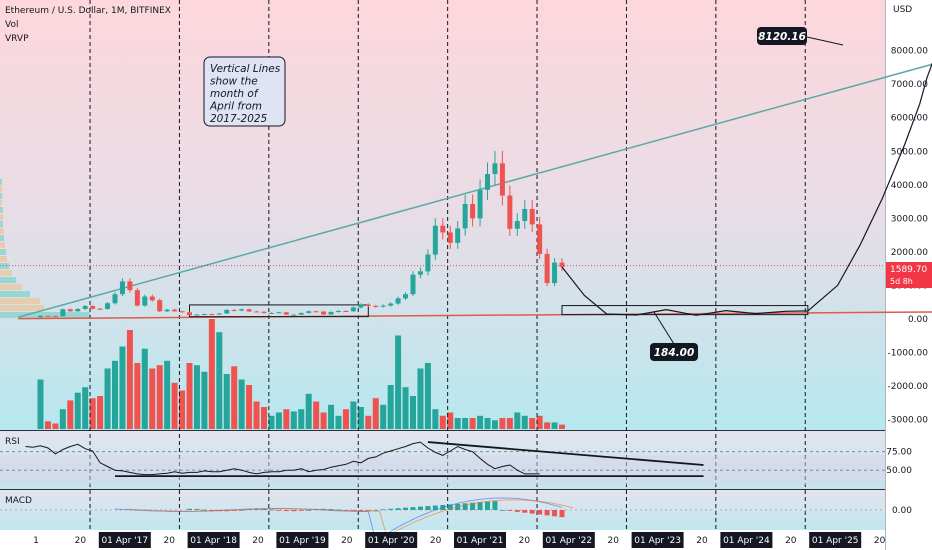  What do you see at coordinates (235, 107) in the screenshot?
I see `note-line: April from` at bounding box center [235, 107].